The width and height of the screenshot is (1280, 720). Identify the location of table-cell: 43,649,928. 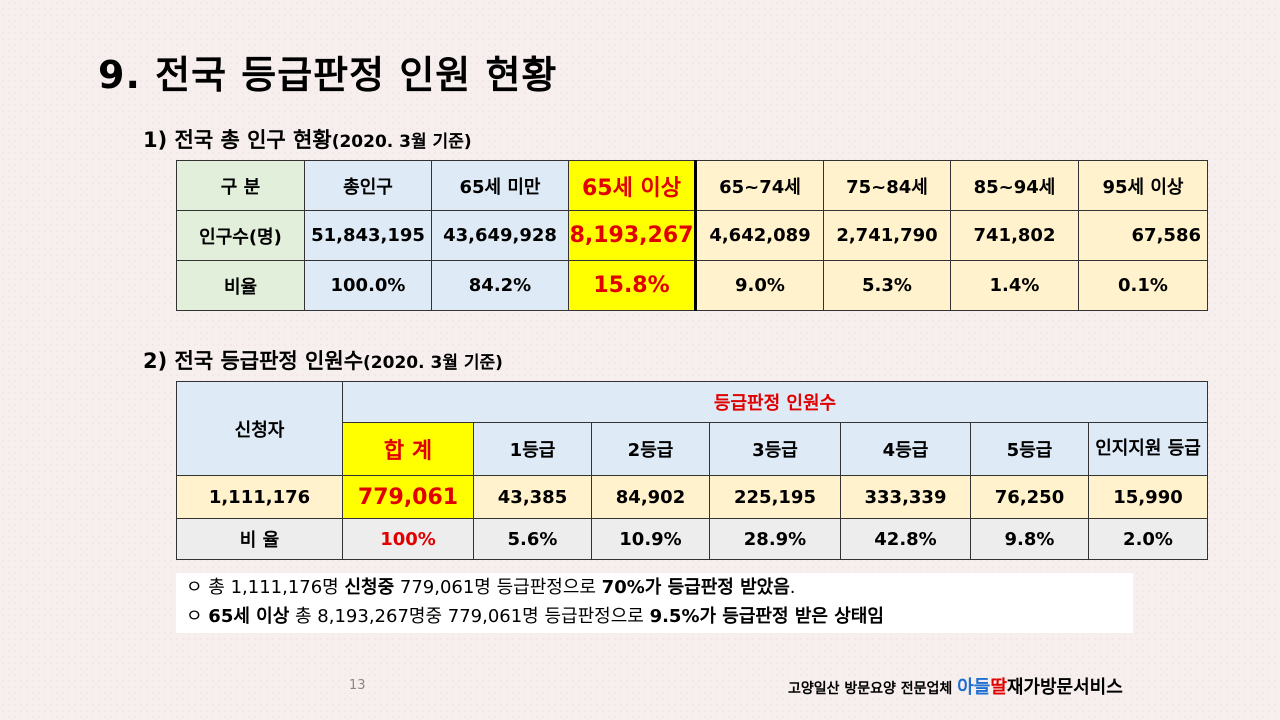
(500, 235).